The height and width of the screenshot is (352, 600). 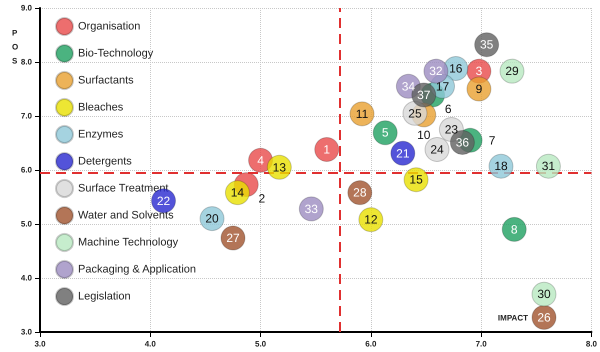 What do you see at coordinates (212, 219) in the screenshot?
I see `annotation: 20` at bounding box center [212, 219].